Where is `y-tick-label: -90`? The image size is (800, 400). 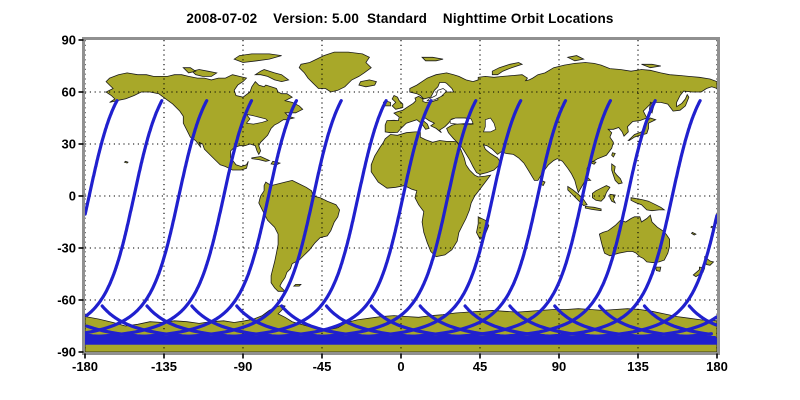 y-tick-label: -90 is located at coordinates (66, 352).